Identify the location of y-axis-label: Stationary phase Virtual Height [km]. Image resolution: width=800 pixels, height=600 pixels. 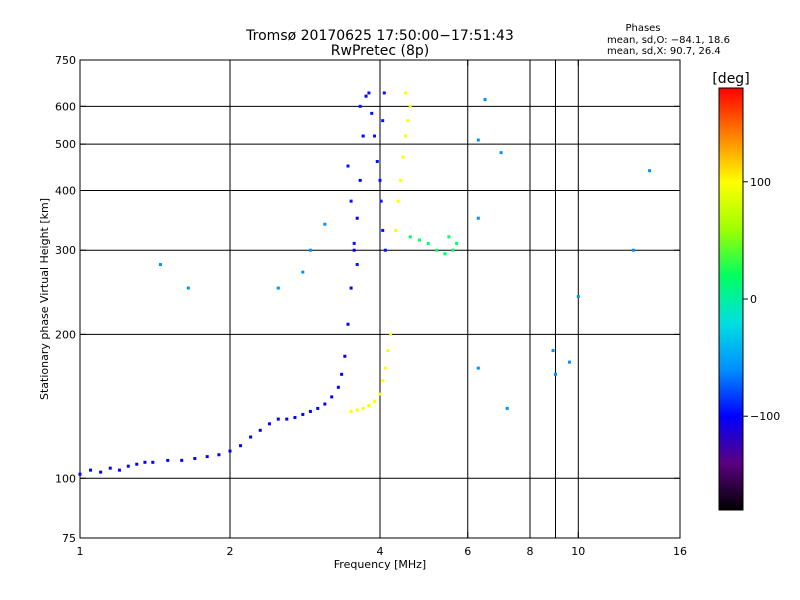
(44, 299).